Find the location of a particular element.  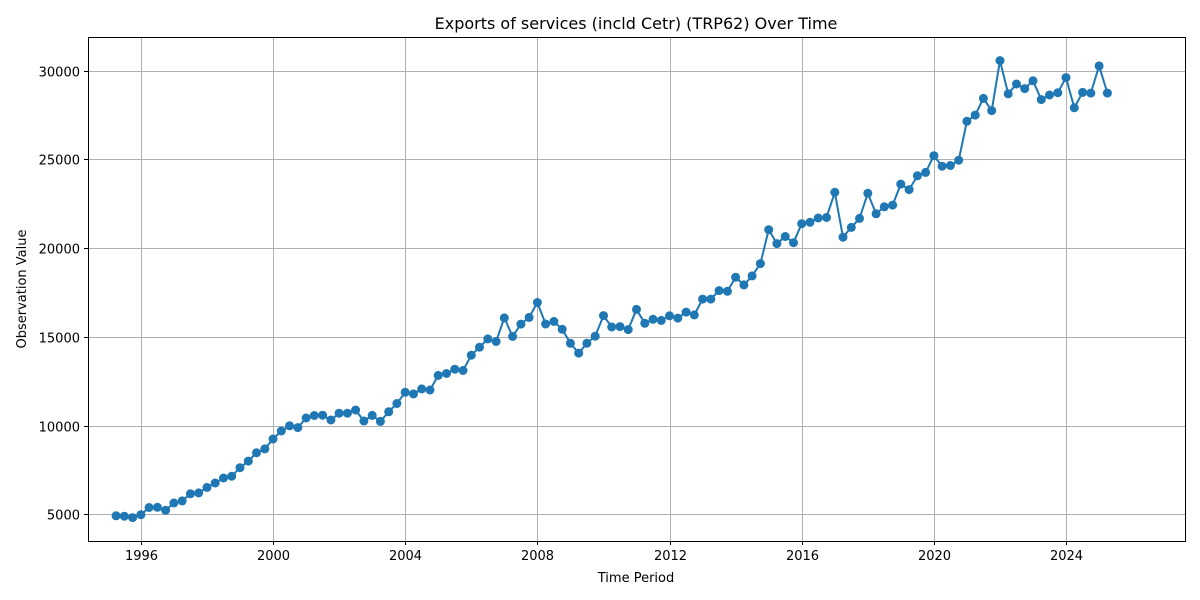

y-tick-label: 20000 is located at coordinates (59, 250).